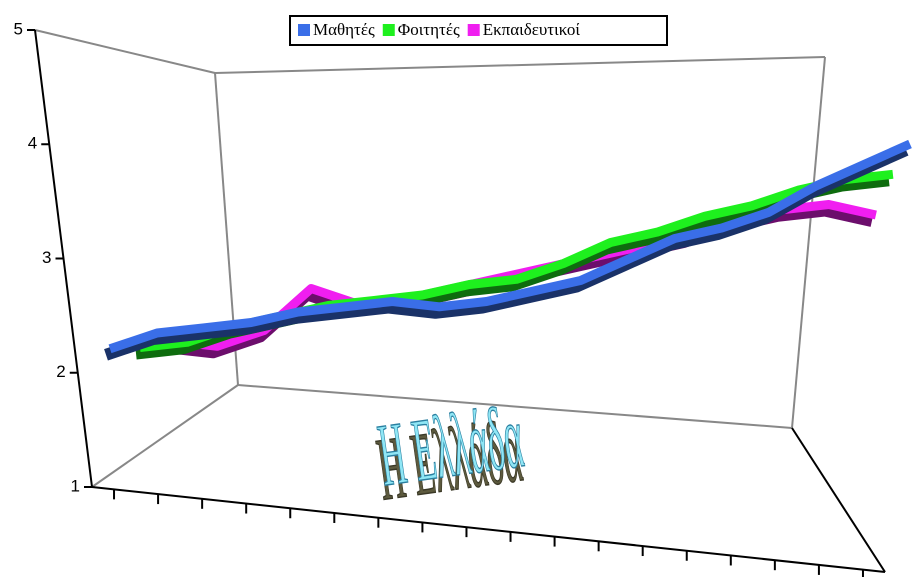 The width and height of the screenshot is (921, 577). What do you see at coordinates (532, 29) in the screenshot?
I see `legend-label: Εκπαιδευτικοί` at bounding box center [532, 29].